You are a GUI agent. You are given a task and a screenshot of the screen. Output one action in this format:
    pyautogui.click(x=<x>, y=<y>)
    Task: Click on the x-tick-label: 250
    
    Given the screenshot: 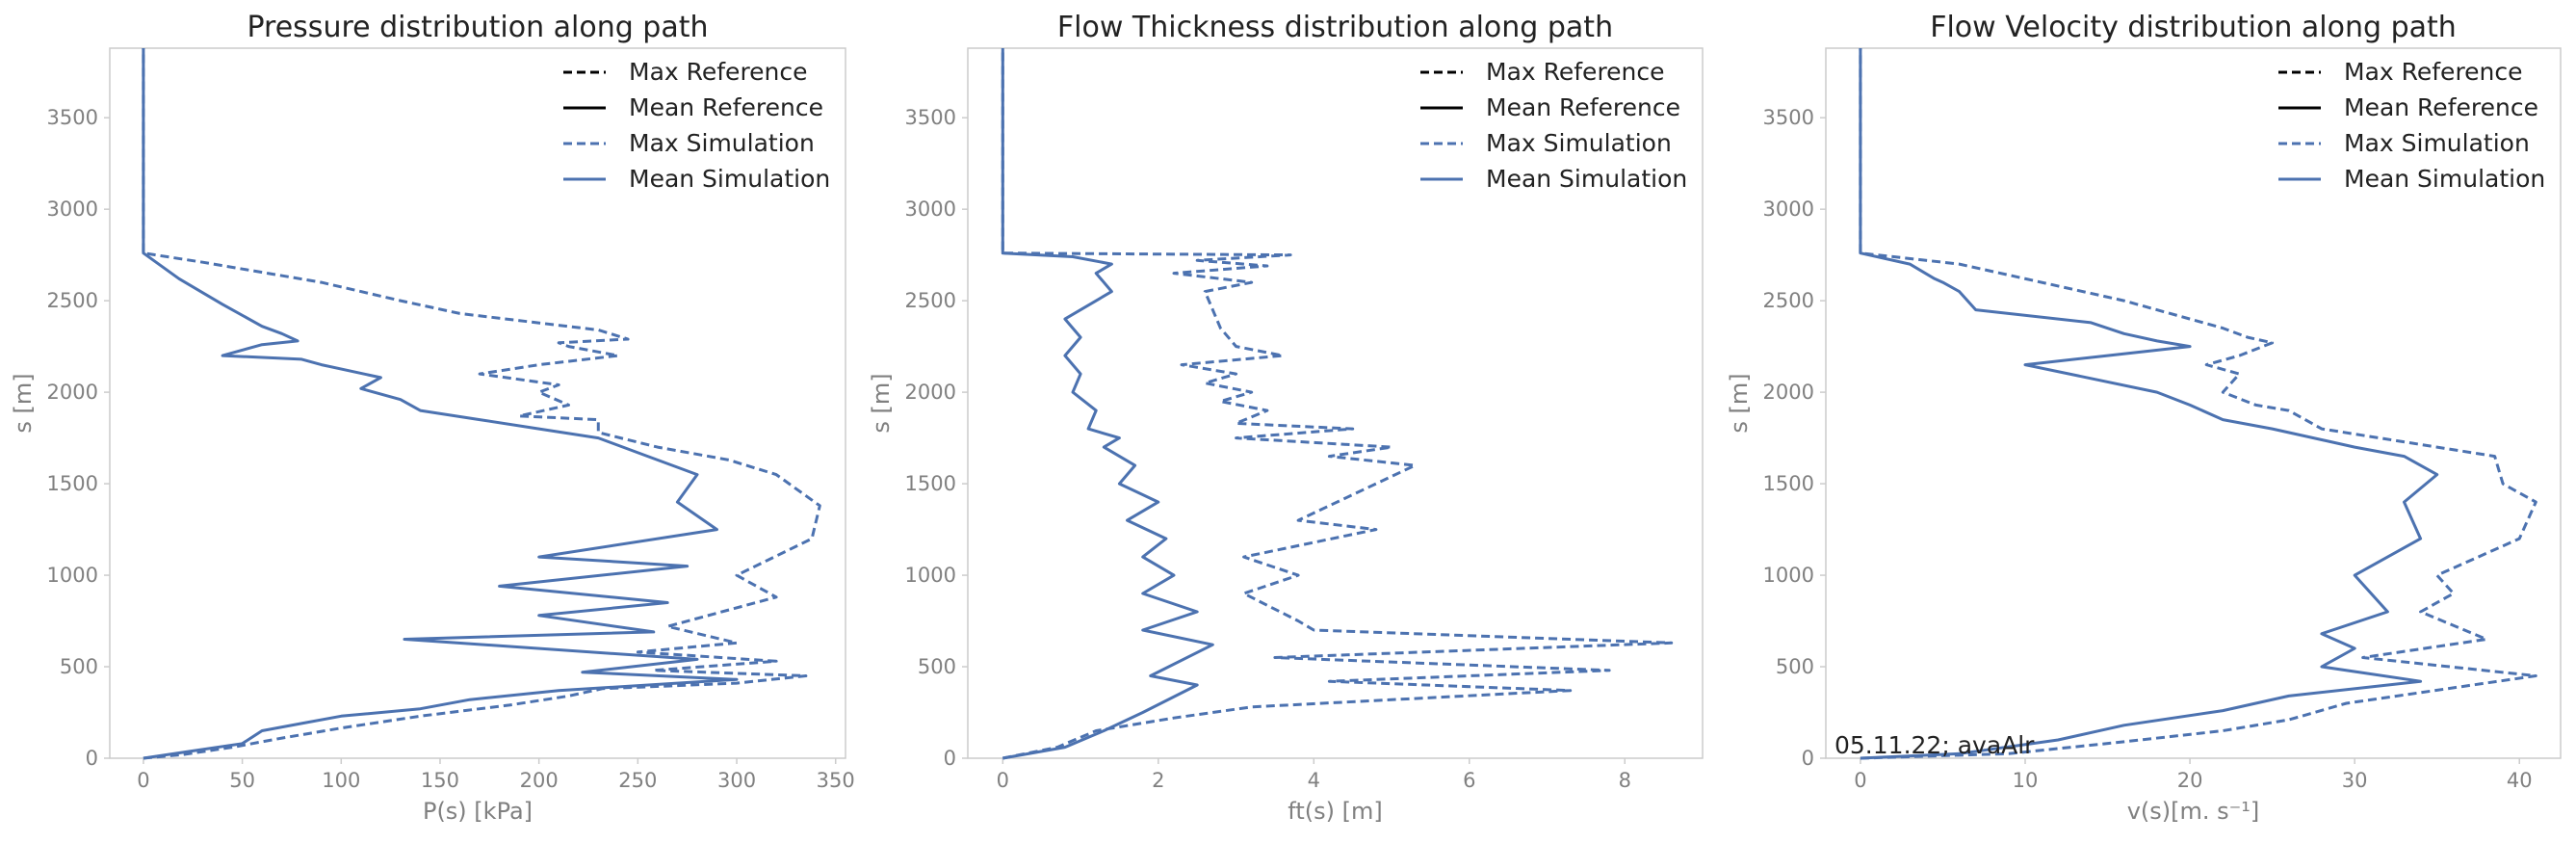 What is the action you would take?
    pyautogui.click(x=637, y=781)
    